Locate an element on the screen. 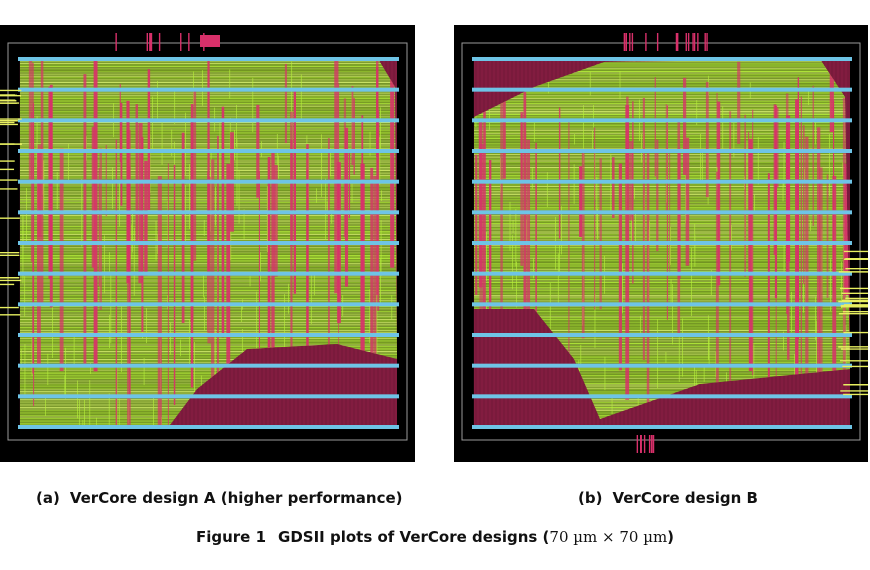 This screenshot has width=870, height=570. subfigure-label-a: VerCore design A (higher performance) is located at coordinates (236, 498).